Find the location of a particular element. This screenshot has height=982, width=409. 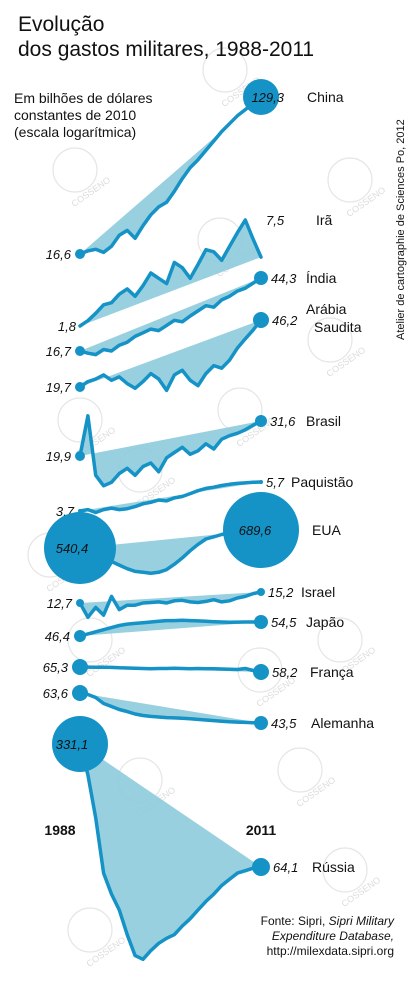

series-9: 46,4 54,5 Japão is located at coordinates (195, 629).